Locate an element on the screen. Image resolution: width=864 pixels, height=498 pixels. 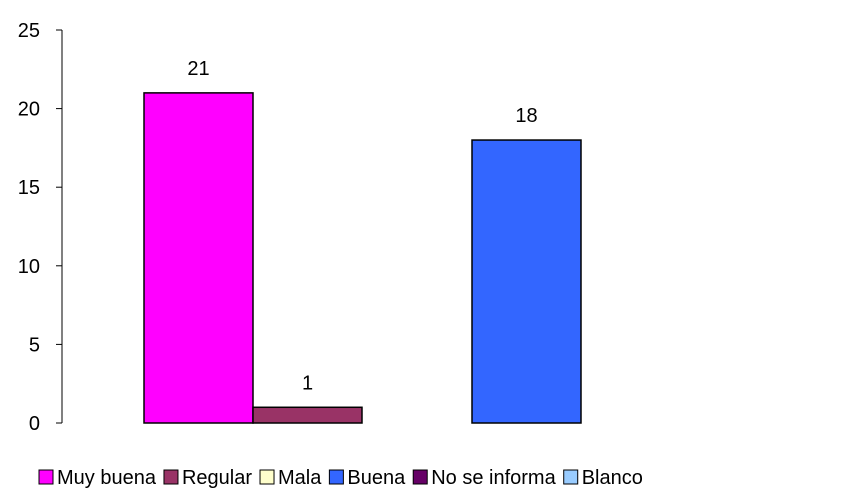
legend-item: Muy buena is located at coordinates (97, 478).